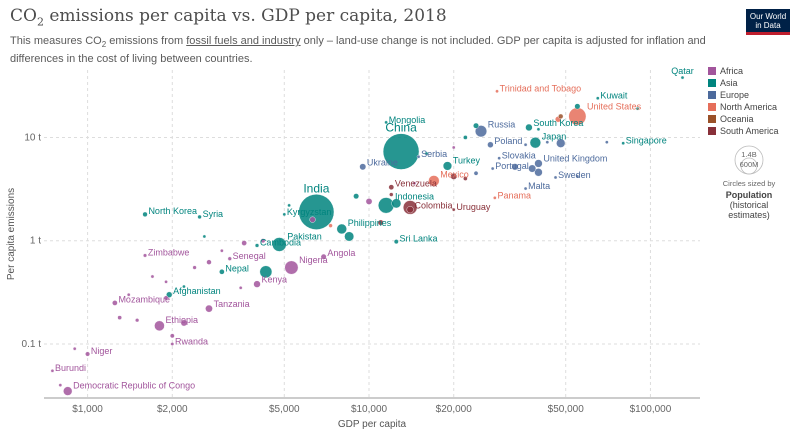  I want to click on legend-label-5: South America, so click(749, 131).